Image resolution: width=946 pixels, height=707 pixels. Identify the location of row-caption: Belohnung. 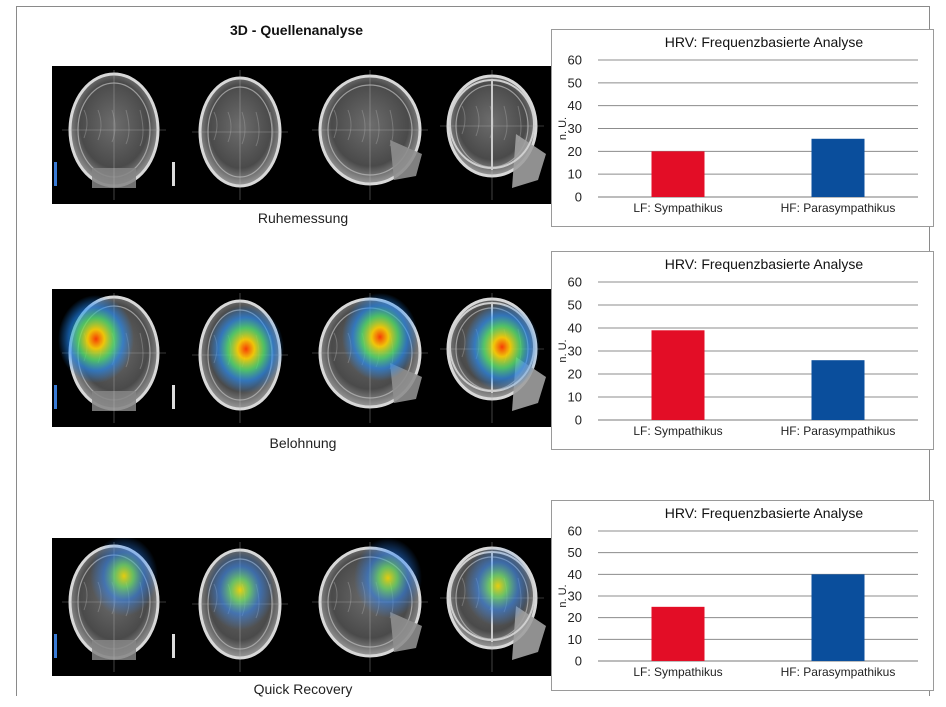
(303, 443).